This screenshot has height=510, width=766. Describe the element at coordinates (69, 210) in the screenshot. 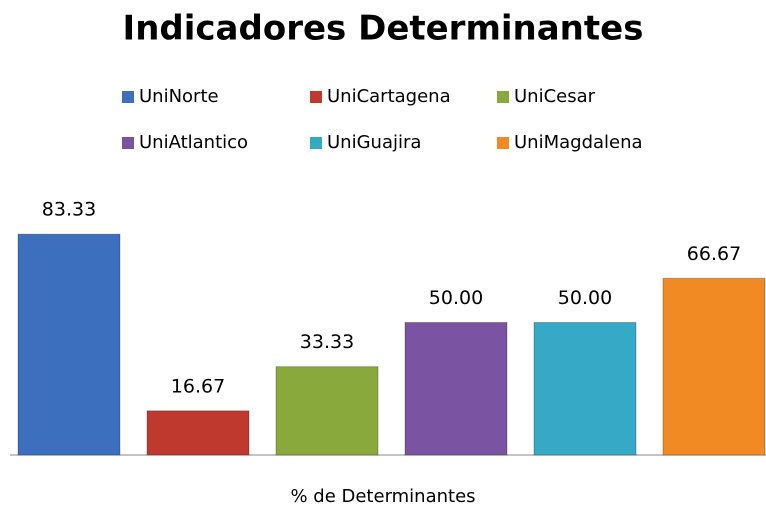

I see `value-label: 83.33` at that location.